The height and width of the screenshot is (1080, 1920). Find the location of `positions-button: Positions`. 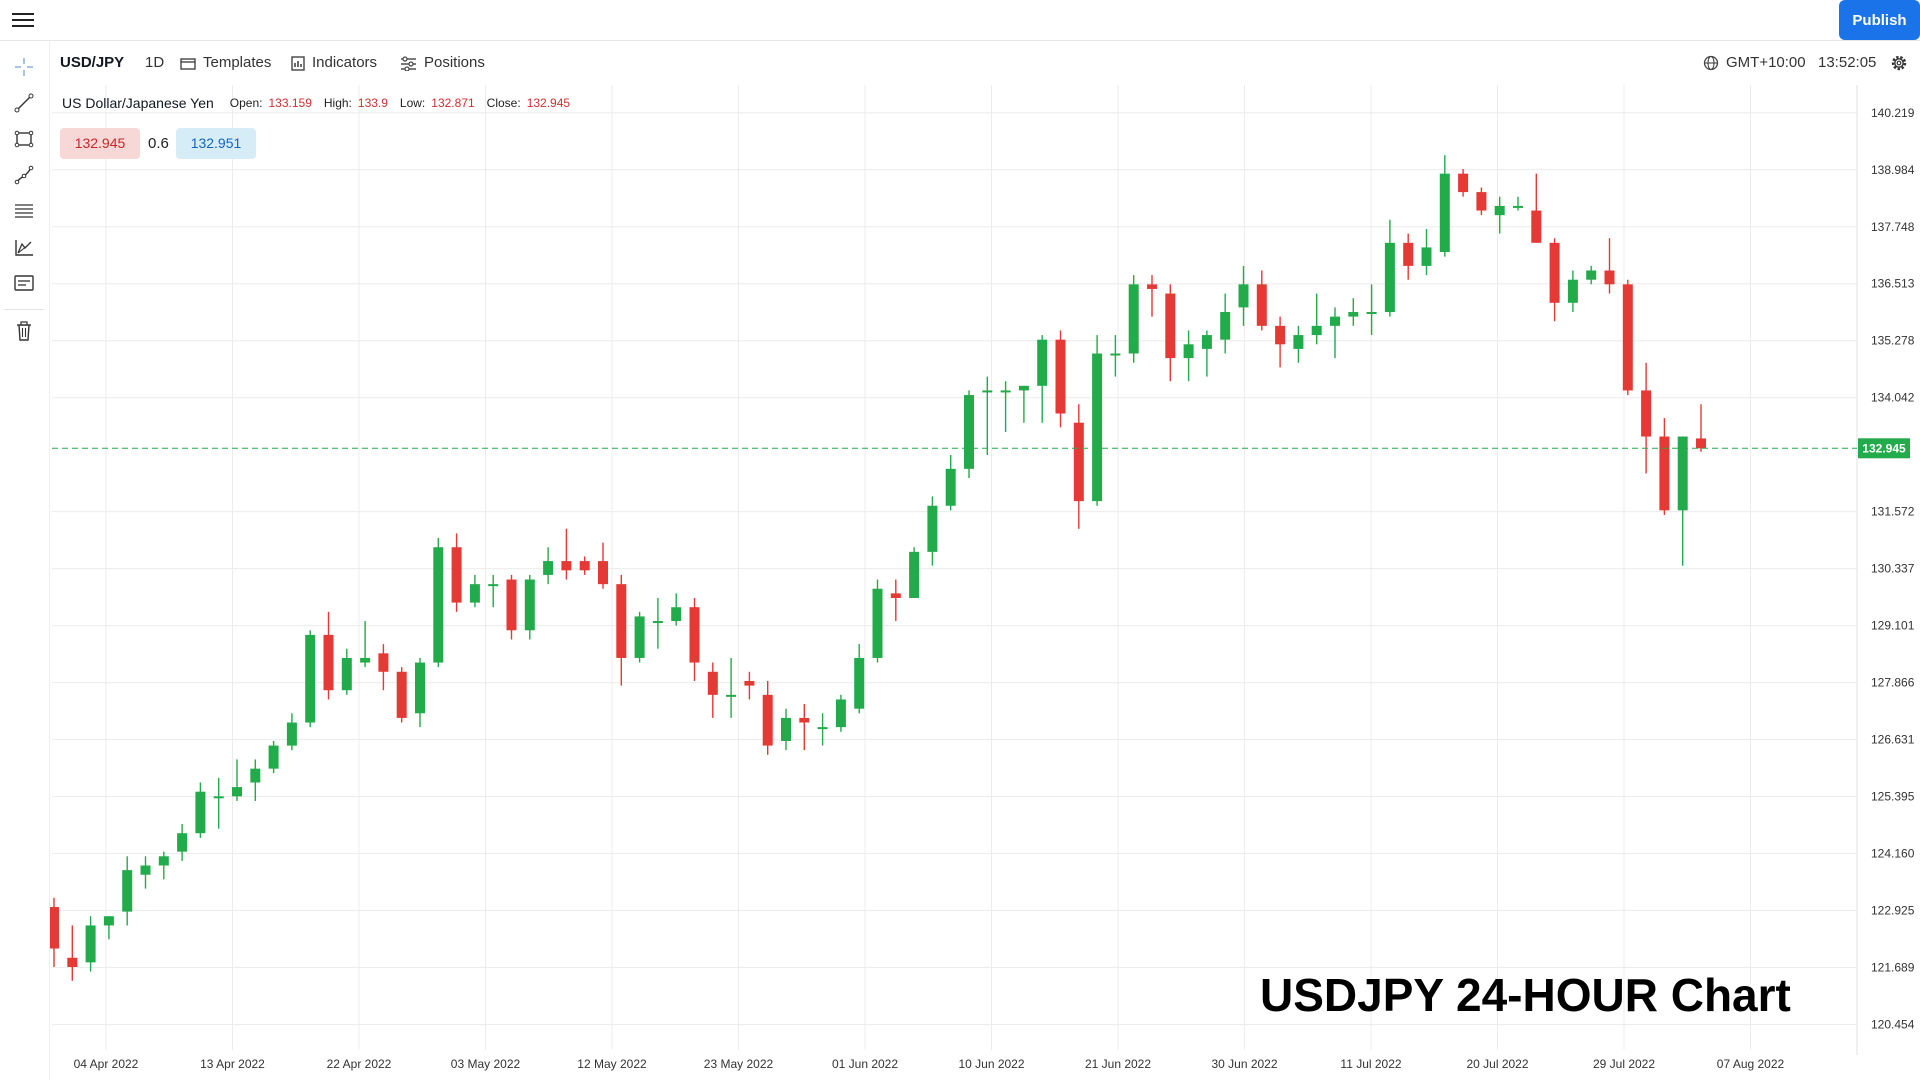

positions-button: Positions is located at coordinates (442, 63).